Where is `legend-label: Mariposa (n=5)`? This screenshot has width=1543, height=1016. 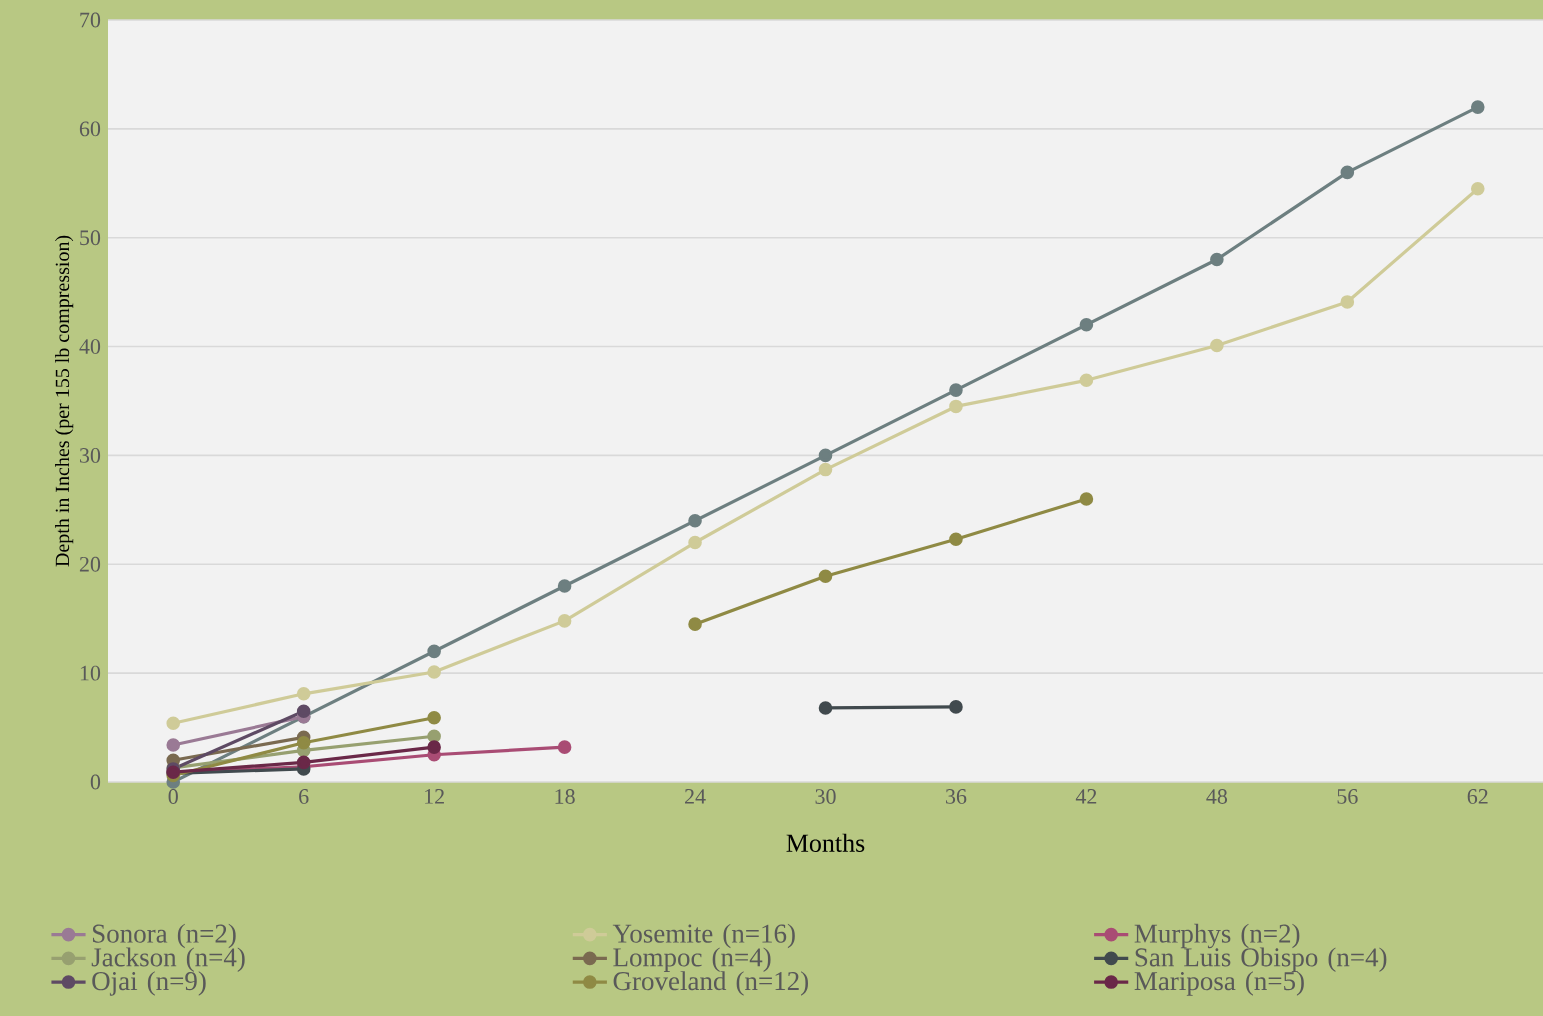
legend-label: Mariposa (n=5) is located at coordinates (1219, 983).